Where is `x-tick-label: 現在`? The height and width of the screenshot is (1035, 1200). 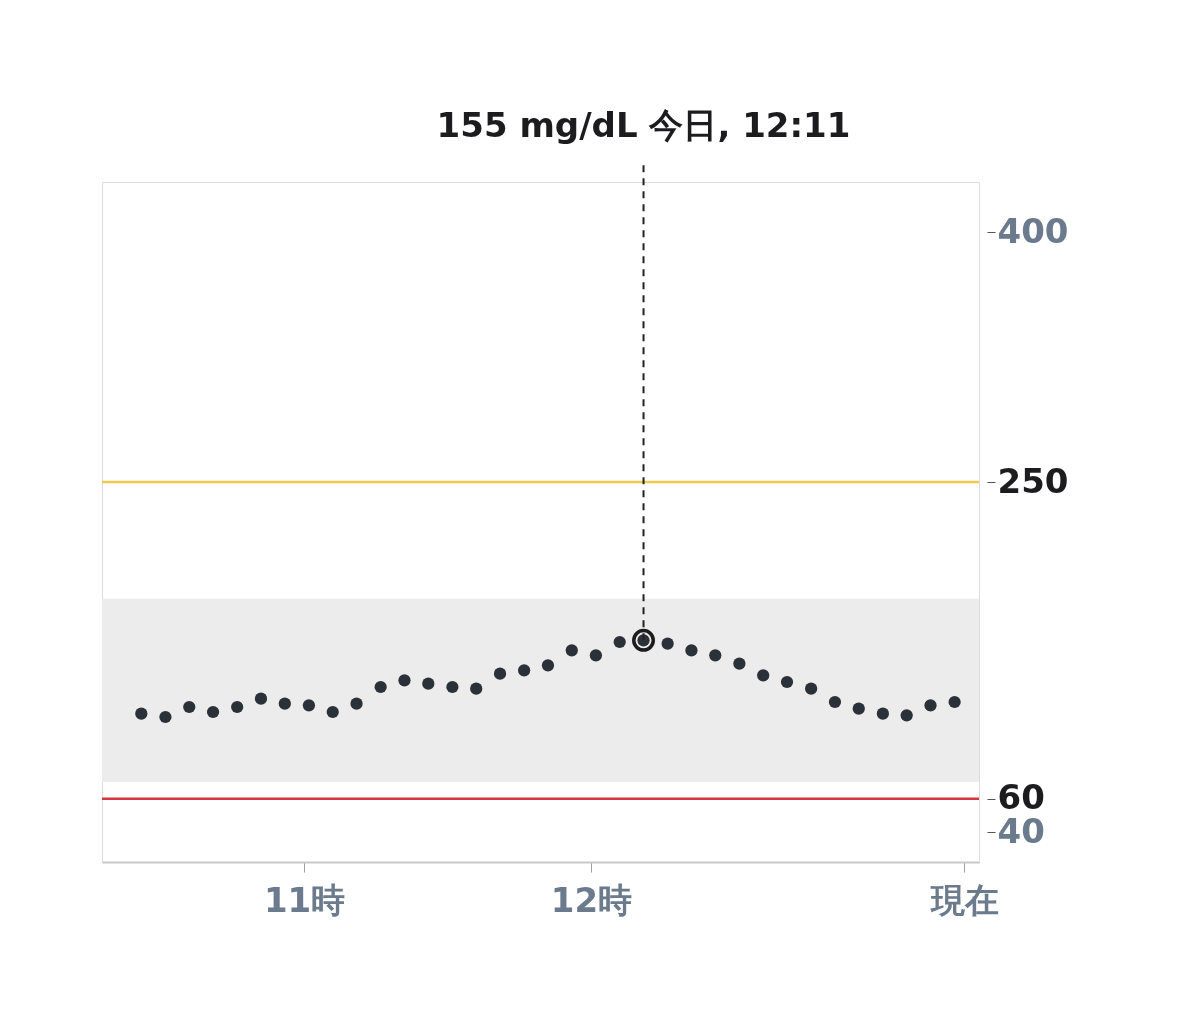
x-tick-label: 現在 is located at coordinates (964, 899).